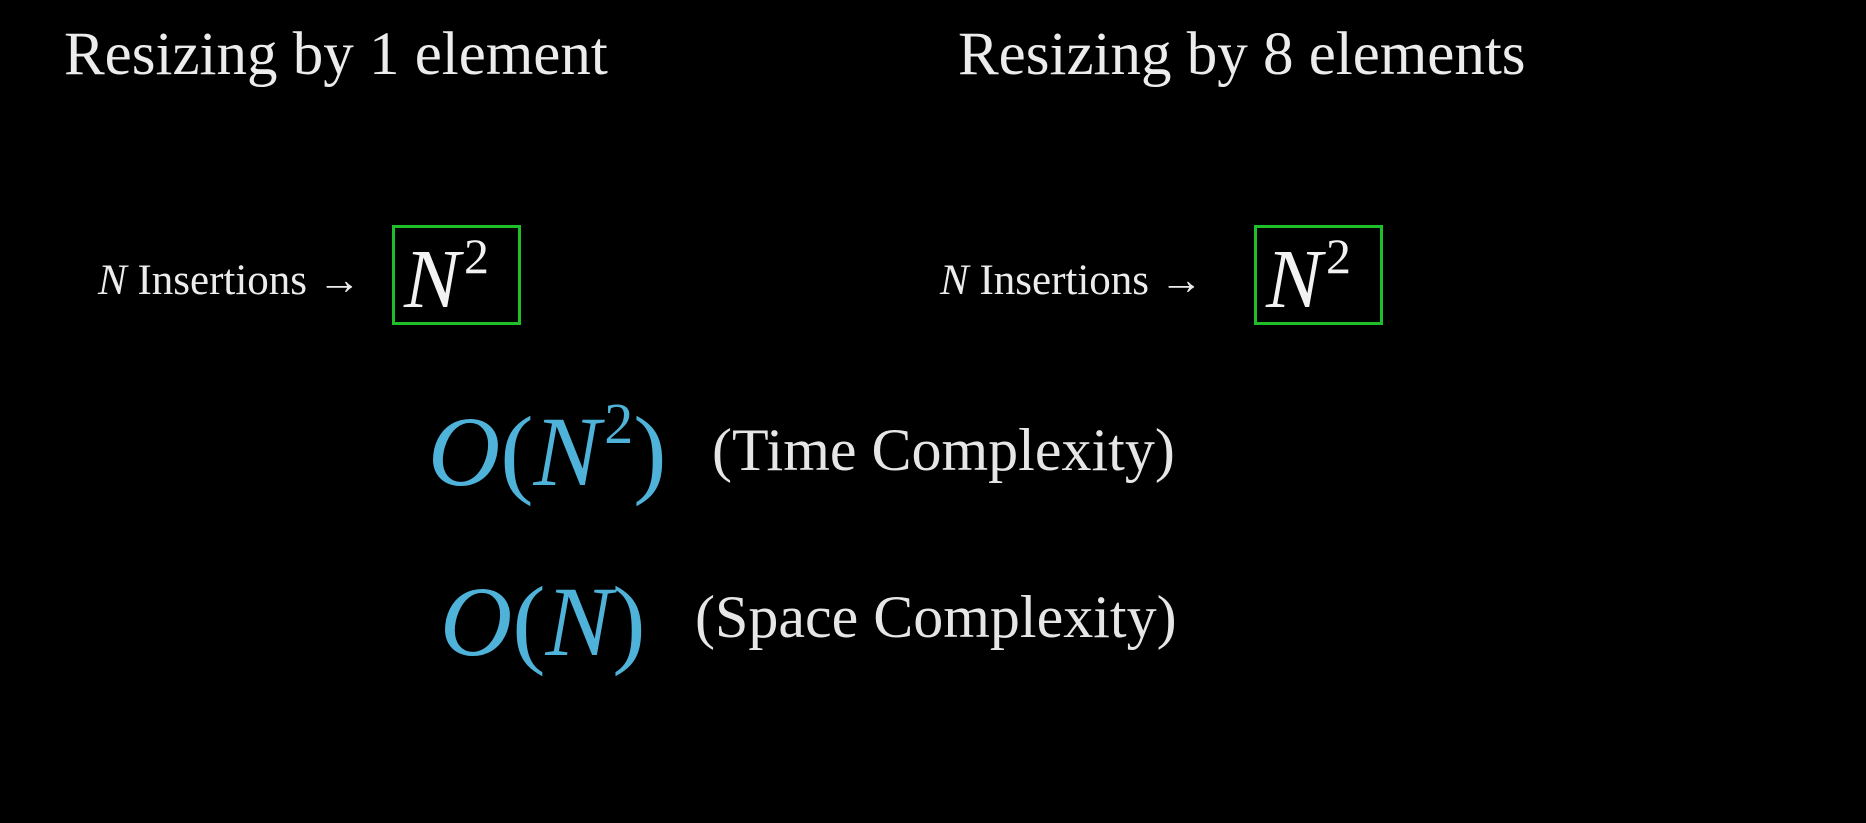 The height and width of the screenshot is (823, 1866). What do you see at coordinates (336, 54) in the screenshot?
I see `left-heading: Resizing by 1 element` at bounding box center [336, 54].